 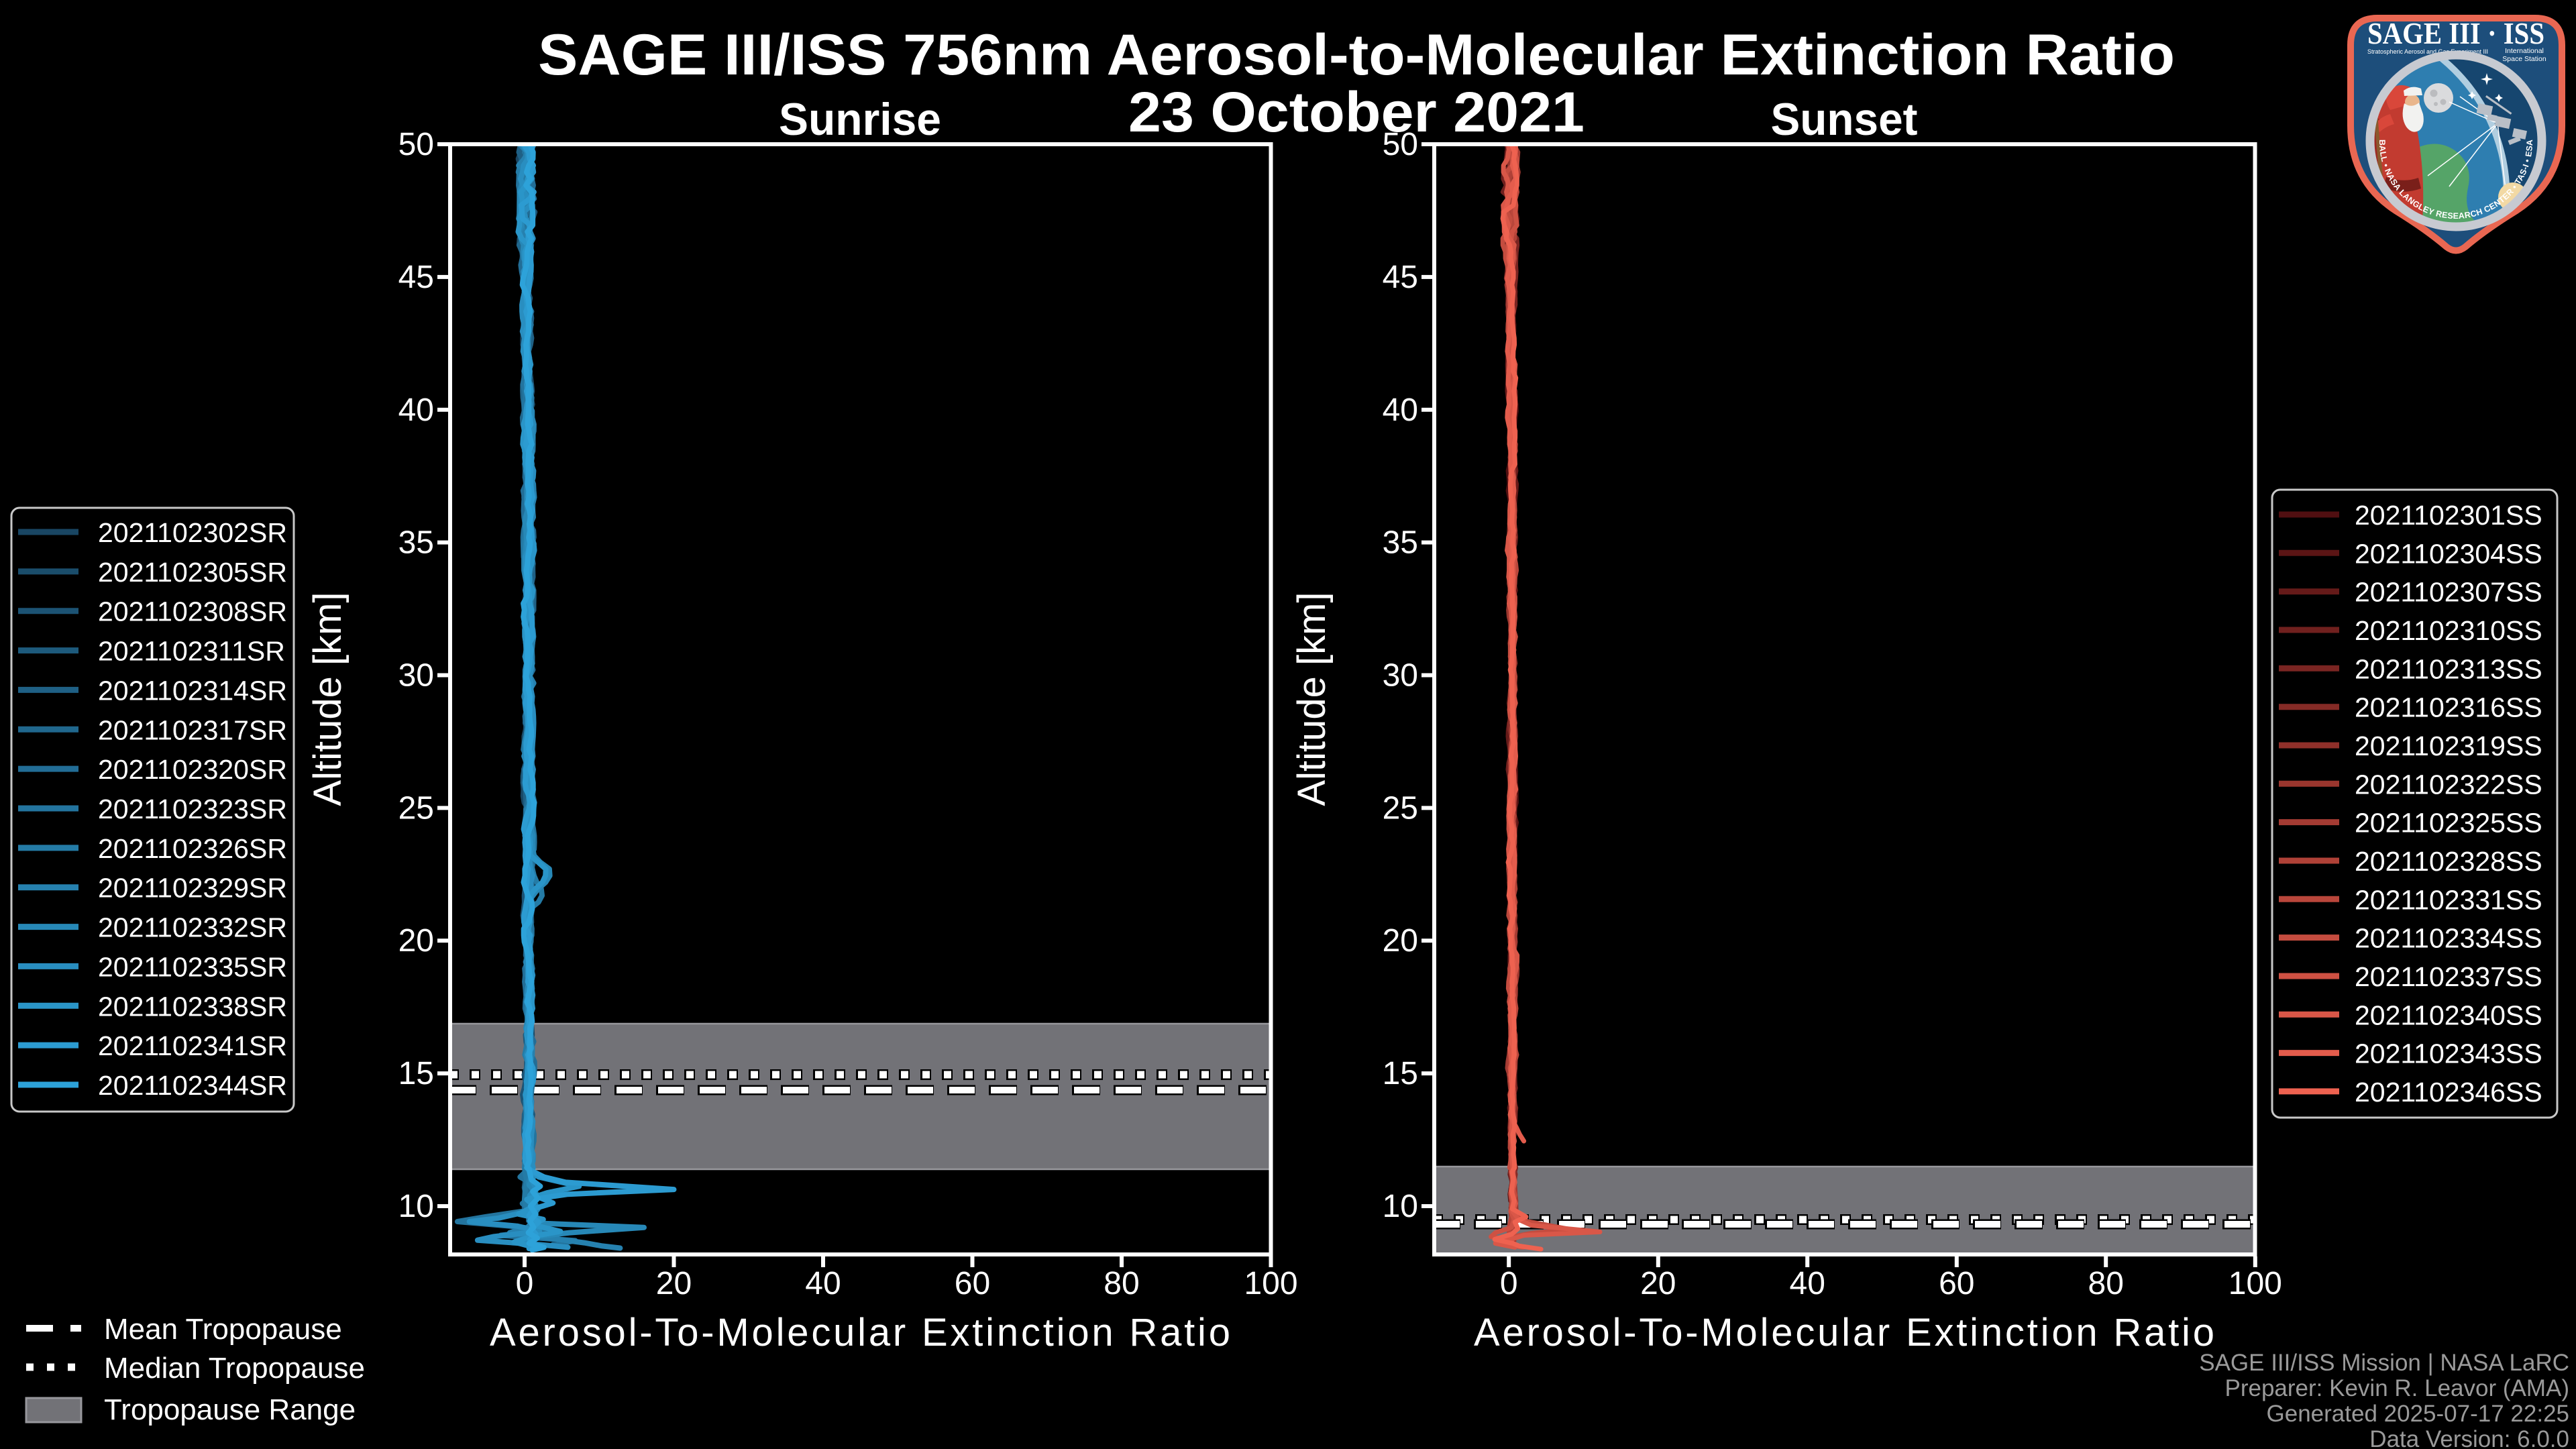 I want to click on svg-text: 2021102340SS, so click(x=2448, y=1015).